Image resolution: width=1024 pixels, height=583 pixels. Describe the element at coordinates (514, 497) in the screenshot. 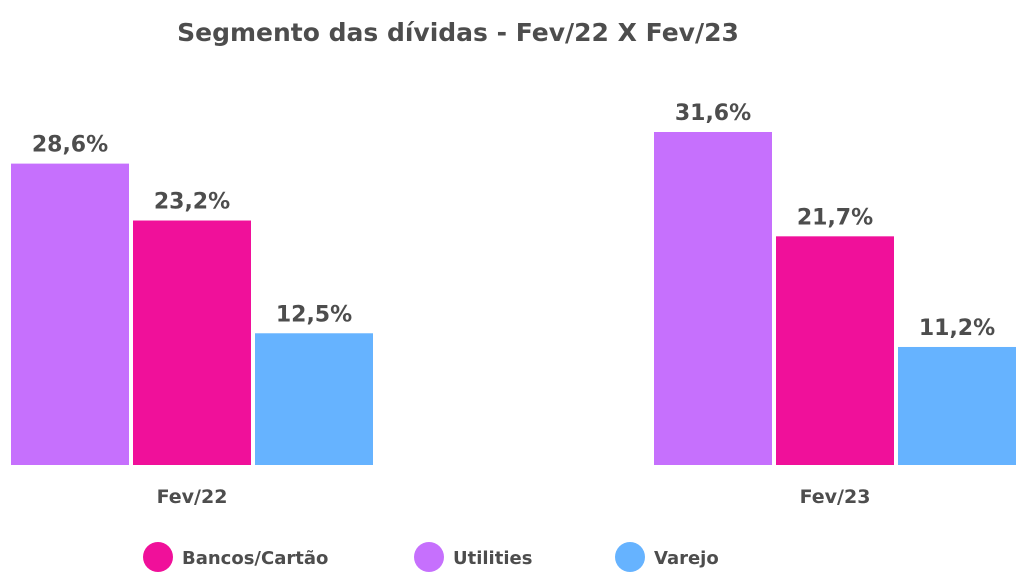

I see `category-labels-group: Fev/22 Fev/23` at that location.